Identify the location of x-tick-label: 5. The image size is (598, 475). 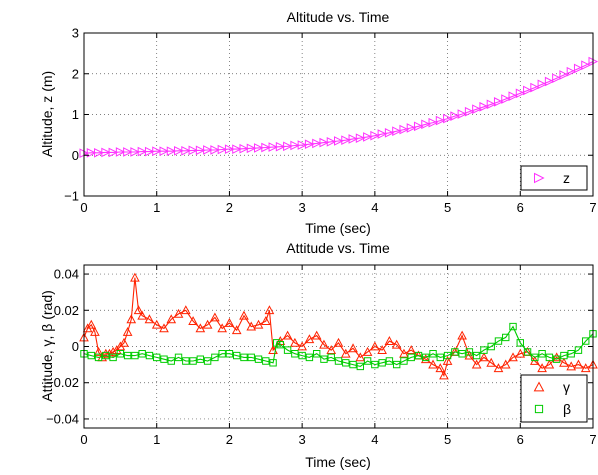
(447, 207).